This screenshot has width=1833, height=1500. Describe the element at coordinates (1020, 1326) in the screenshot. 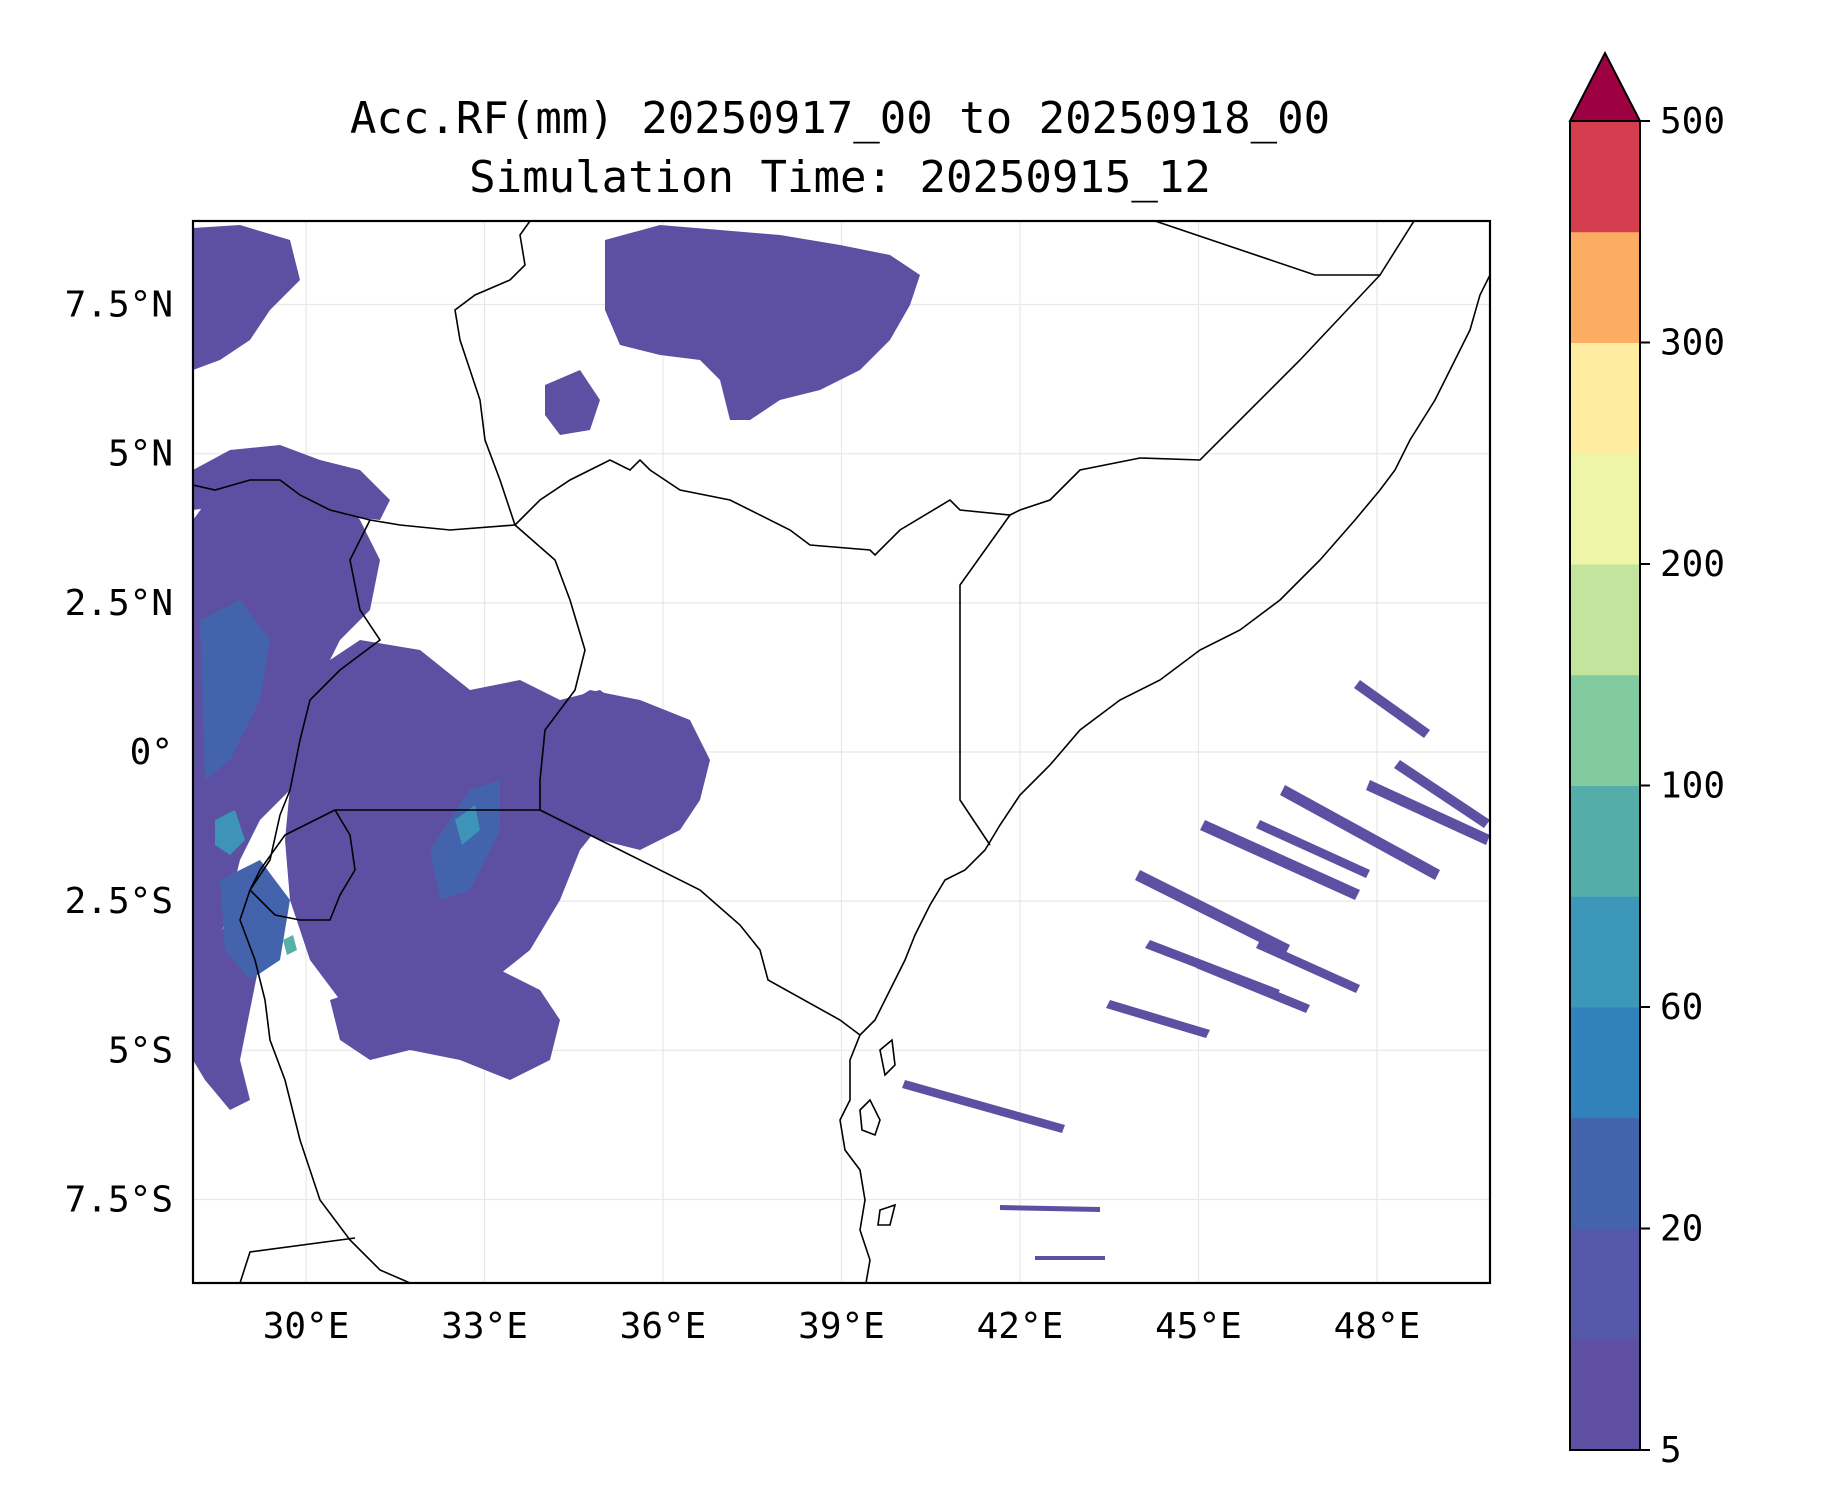

I see `x-tick-label: 42°E` at that location.